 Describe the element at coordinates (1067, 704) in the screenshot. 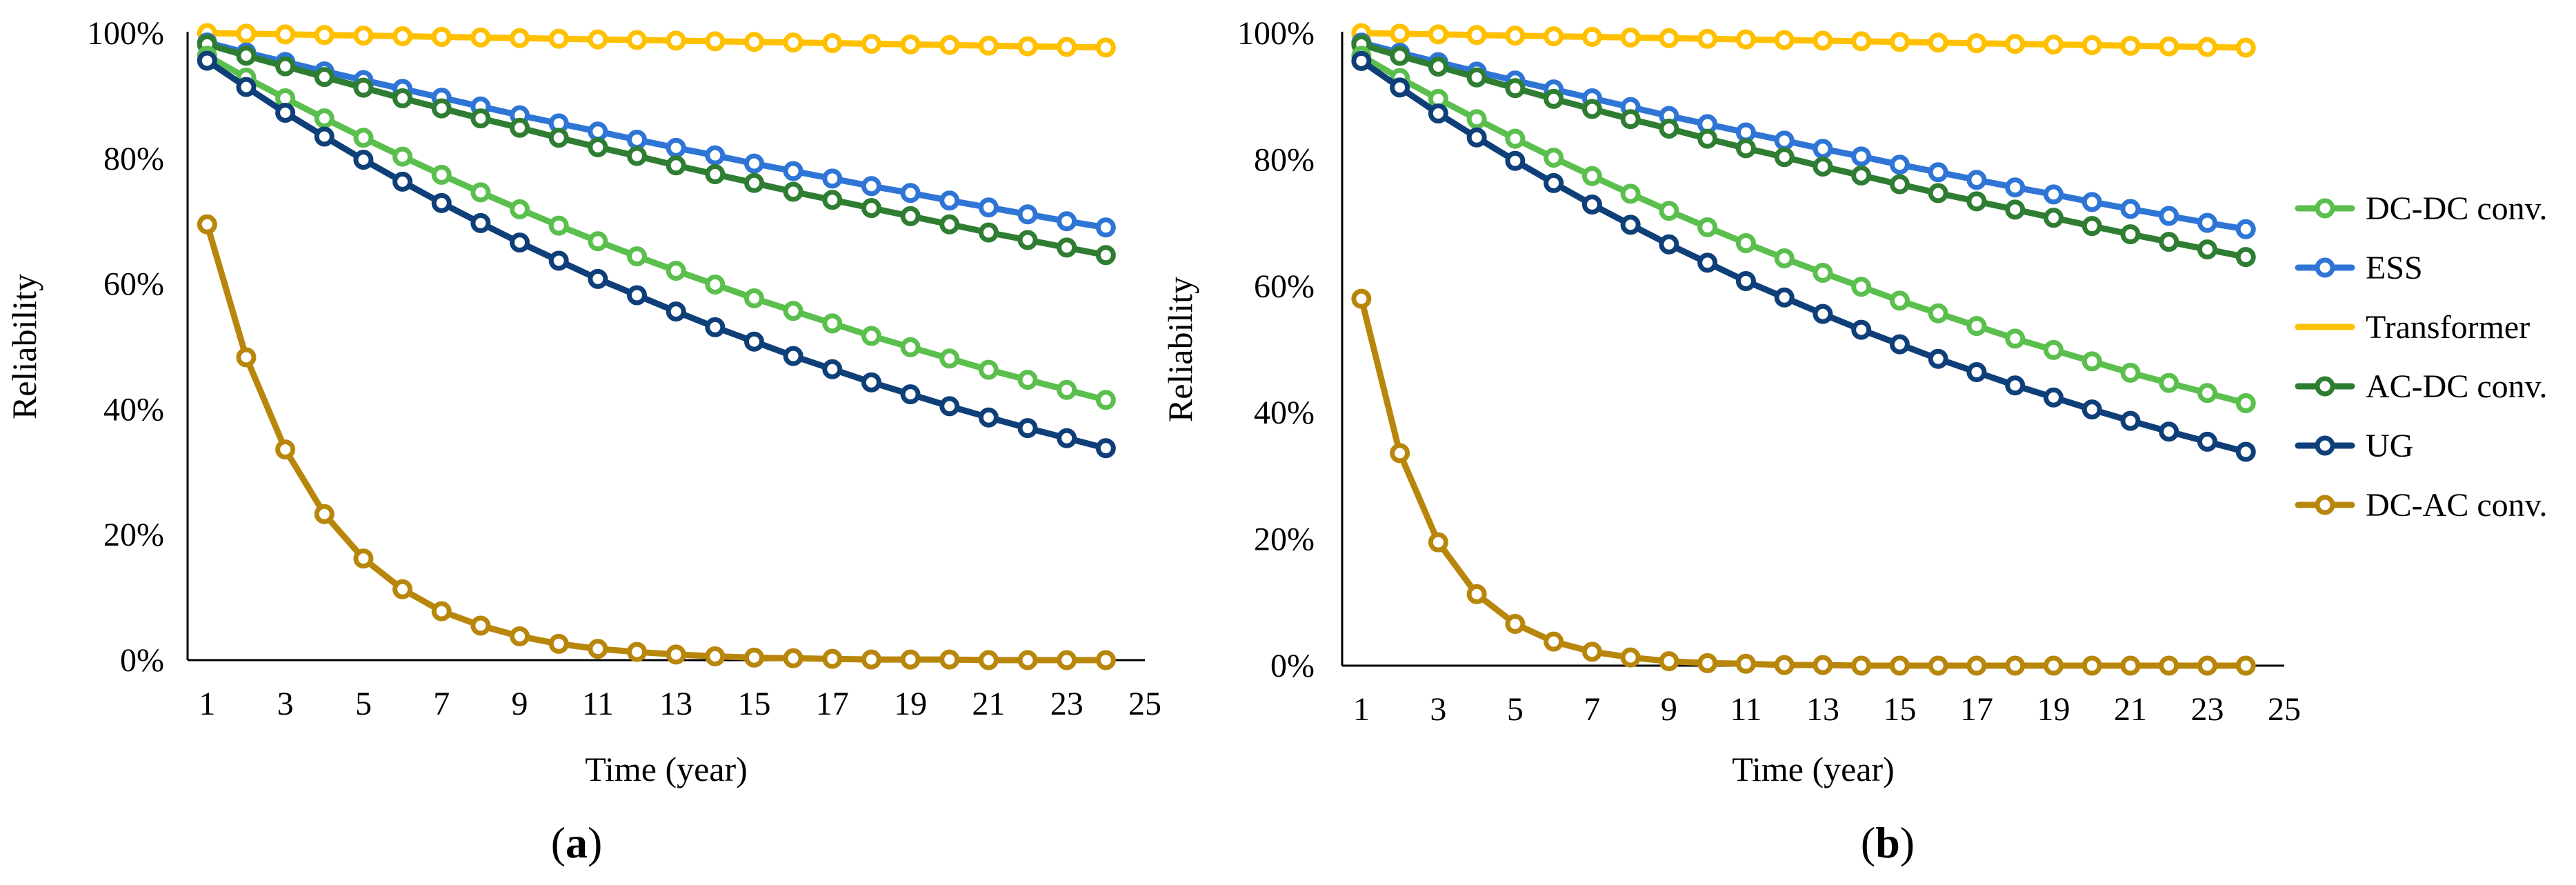

I see `x-tick-label: 23` at that location.